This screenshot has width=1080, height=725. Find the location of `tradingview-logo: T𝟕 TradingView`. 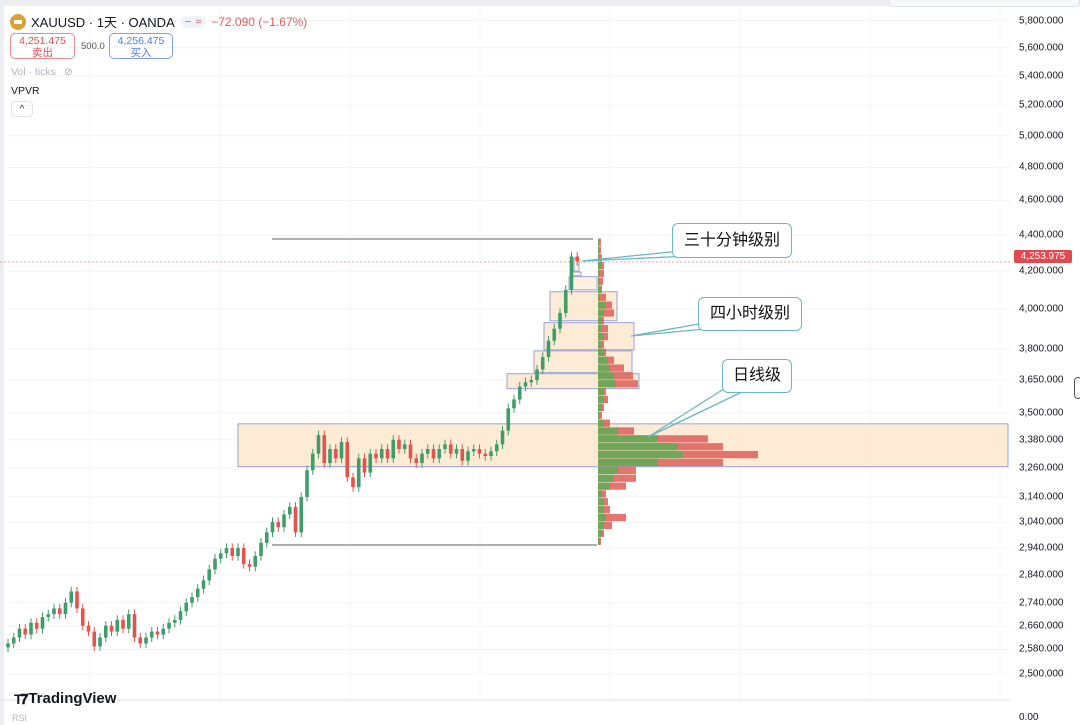

tradingview-logo: T𝟕 TradingView is located at coordinates (65, 699).